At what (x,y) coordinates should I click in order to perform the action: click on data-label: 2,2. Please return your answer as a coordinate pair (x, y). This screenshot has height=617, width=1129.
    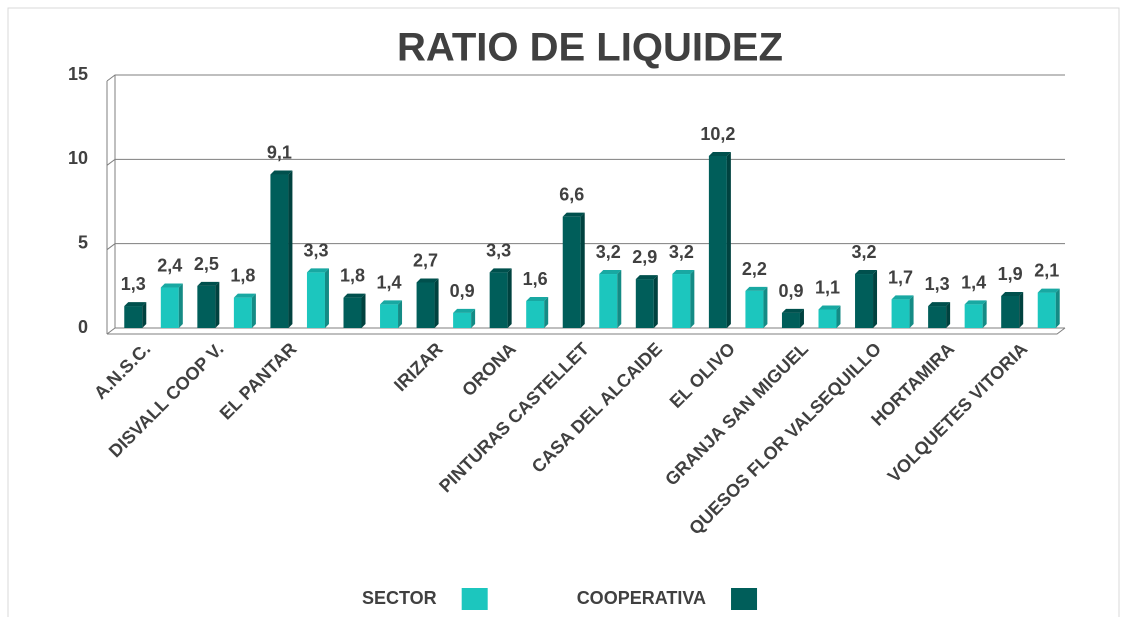
    Looking at the image, I should click on (754, 269).